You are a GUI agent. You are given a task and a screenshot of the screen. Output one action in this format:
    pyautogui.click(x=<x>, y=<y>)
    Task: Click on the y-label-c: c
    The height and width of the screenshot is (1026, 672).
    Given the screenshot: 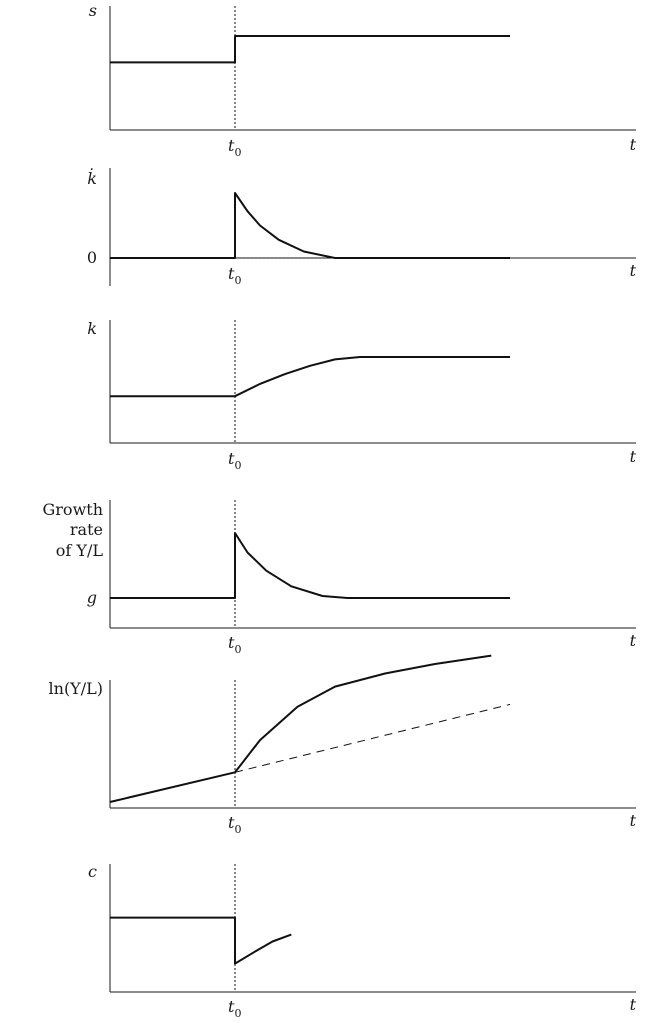 What is the action you would take?
    pyautogui.click(x=92, y=871)
    